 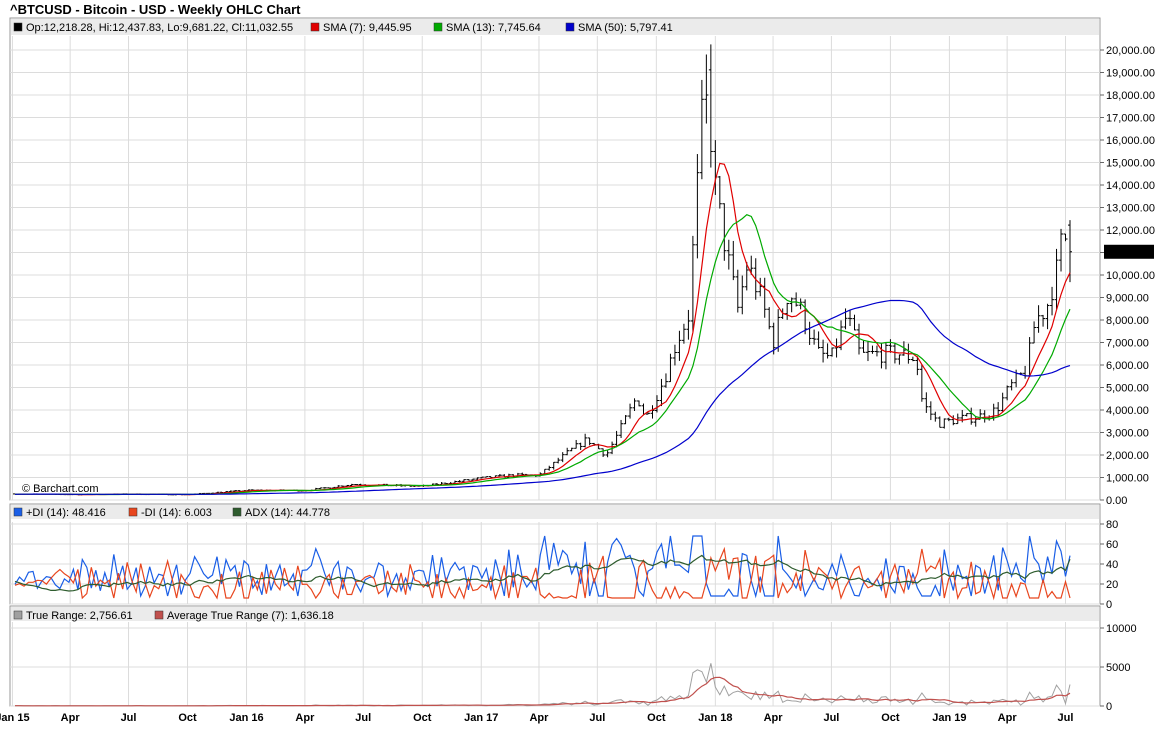 What do you see at coordinates (1130, 186) in the screenshot?
I see `y-tick-label: 14,000.00` at bounding box center [1130, 186].